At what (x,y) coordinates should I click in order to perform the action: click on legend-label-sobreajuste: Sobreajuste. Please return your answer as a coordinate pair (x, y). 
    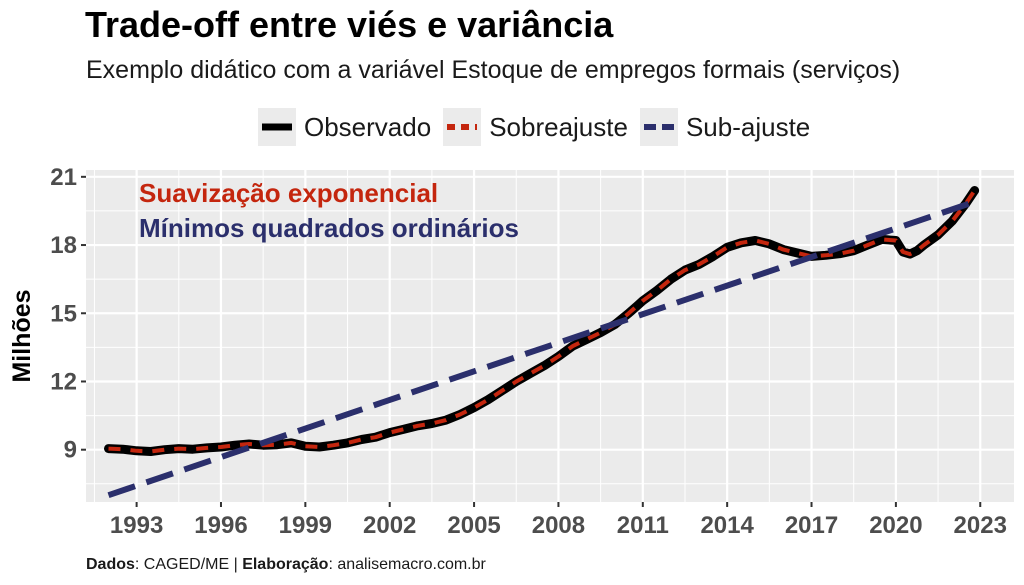
    Looking at the image, I should click on (558, 126).